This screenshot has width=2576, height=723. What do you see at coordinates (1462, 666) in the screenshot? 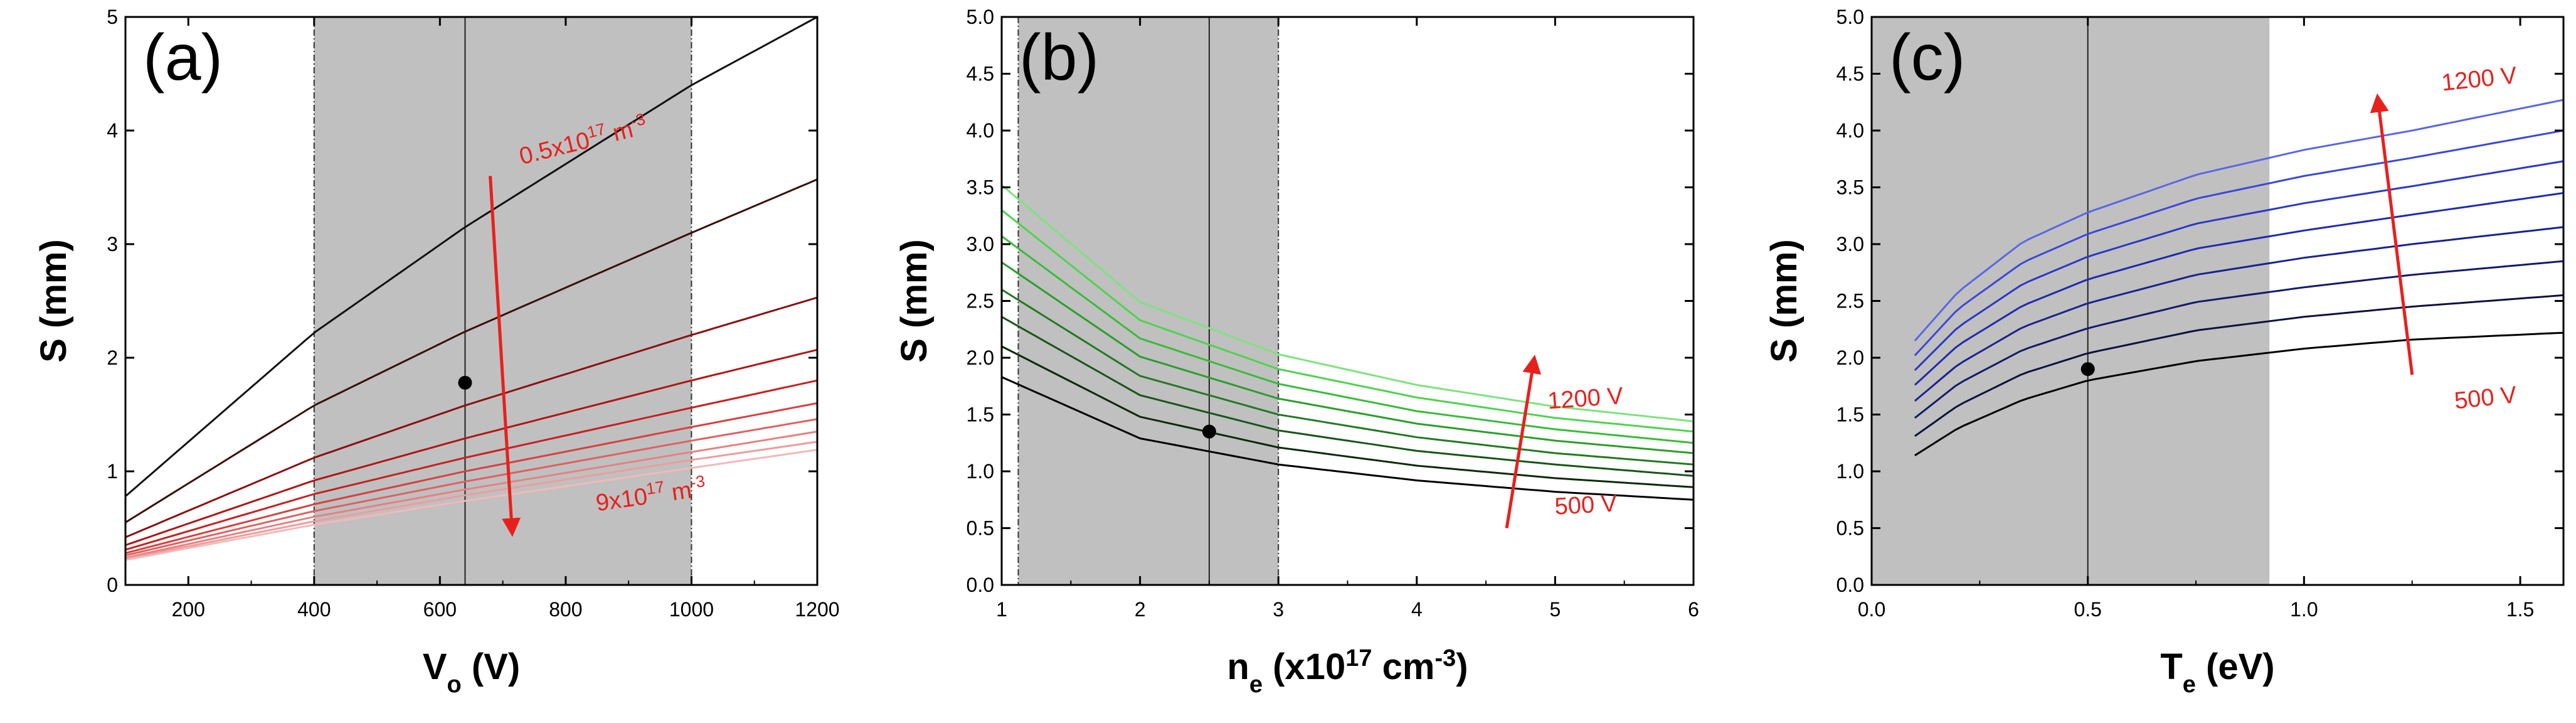
I see `x-axis-label-end: )` at bounding box center [1462, 666].